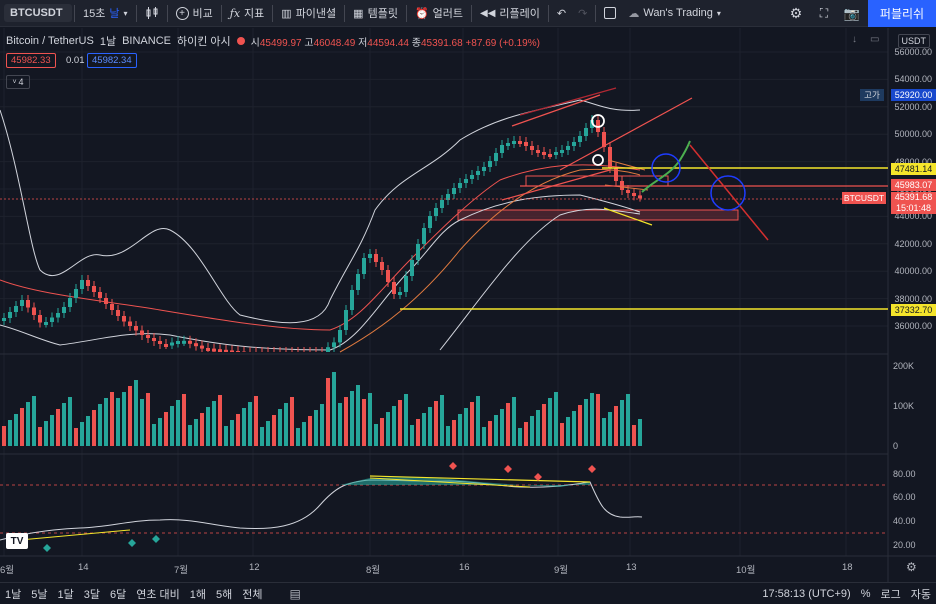 This screenshot has height=604, width=936. What do you see at coordinates (254, 567) in the screenshot?
I see `time-tick-label: 12` at bounding box center [254, 567].